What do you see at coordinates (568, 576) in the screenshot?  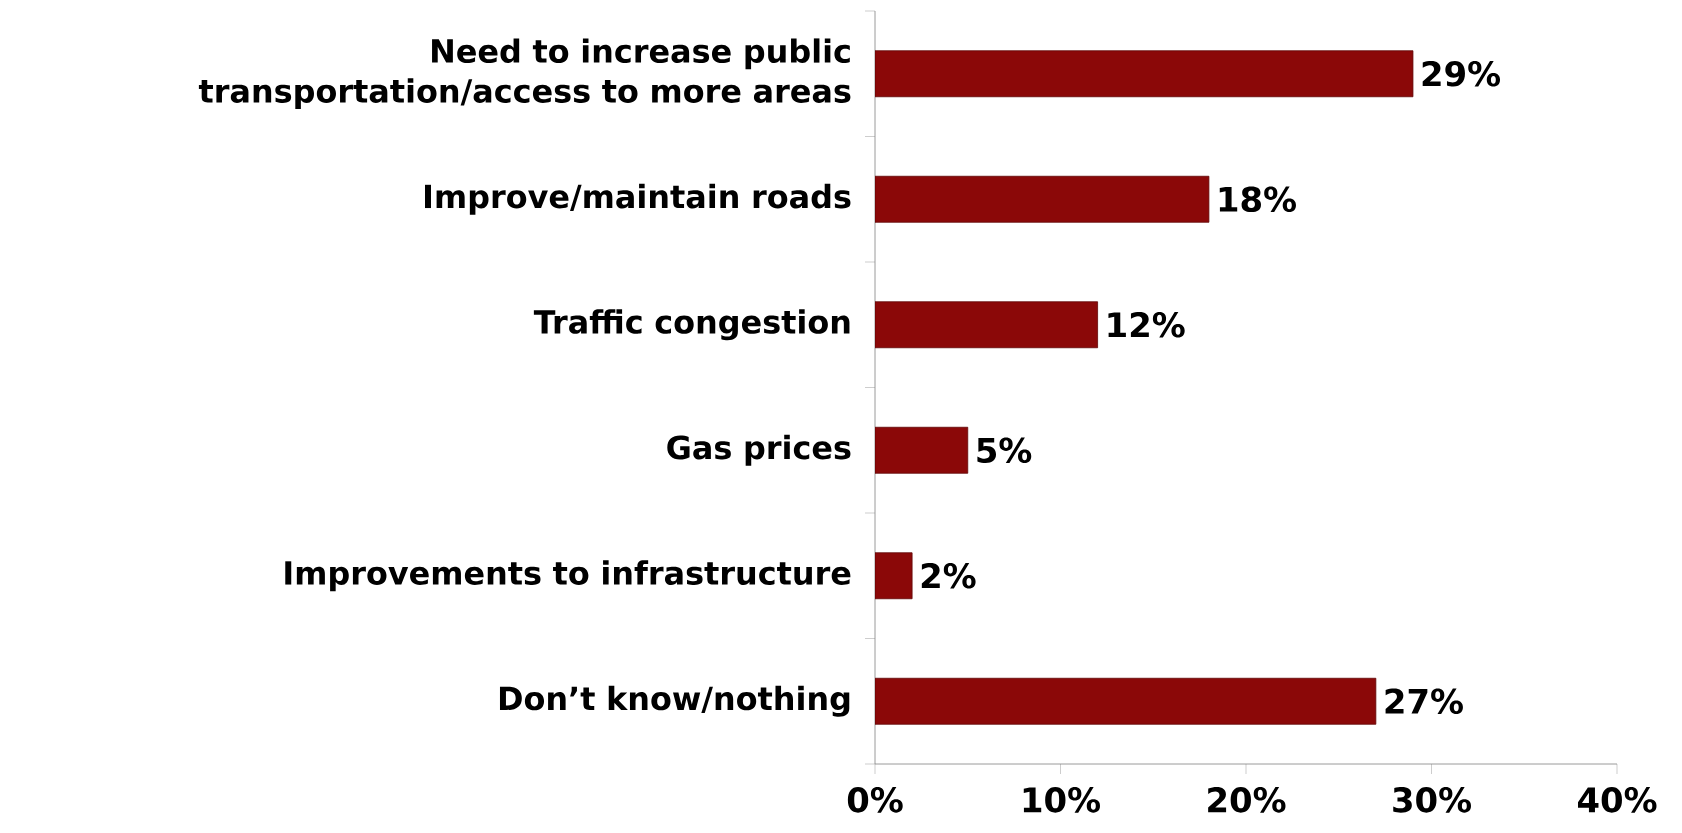 I see `y-tick-label: Improvements to infrastructure` at bounding box center [568, 576].